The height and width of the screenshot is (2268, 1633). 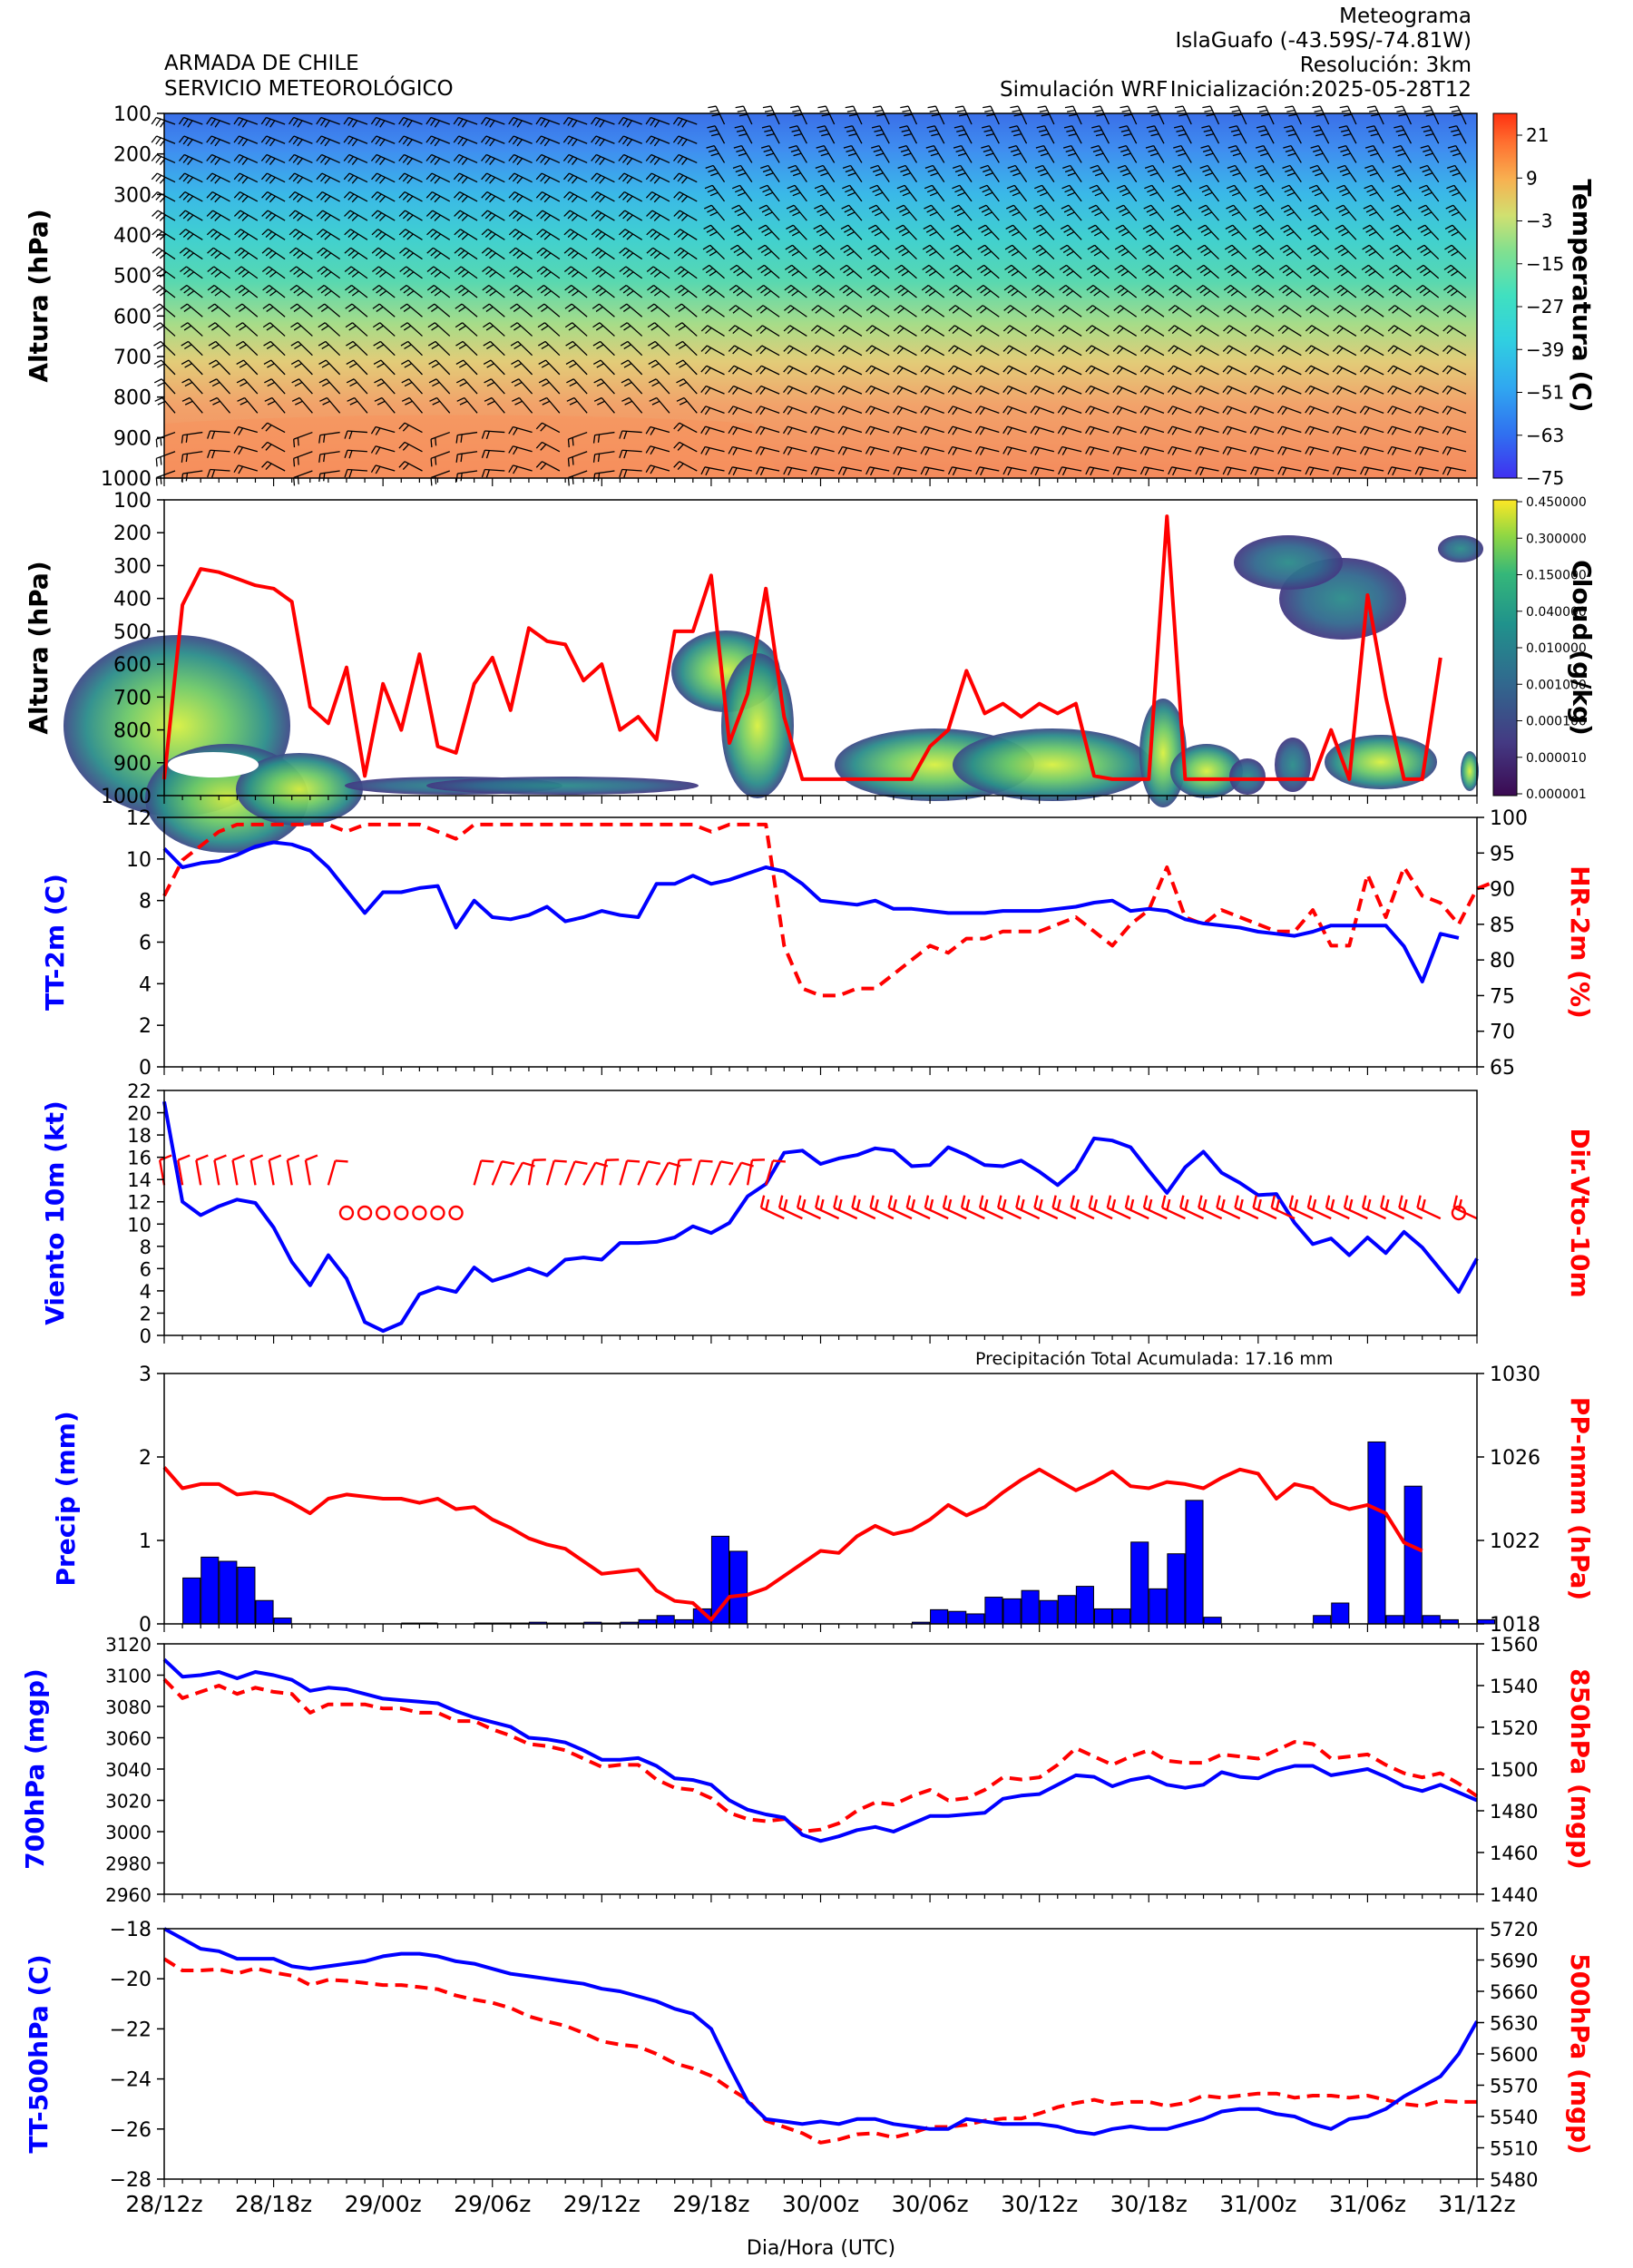 What do you see at coordinates (128, 1739) in the screenshot?
I see `y-tick-label: 3060` at bounding box center [128, 1739].